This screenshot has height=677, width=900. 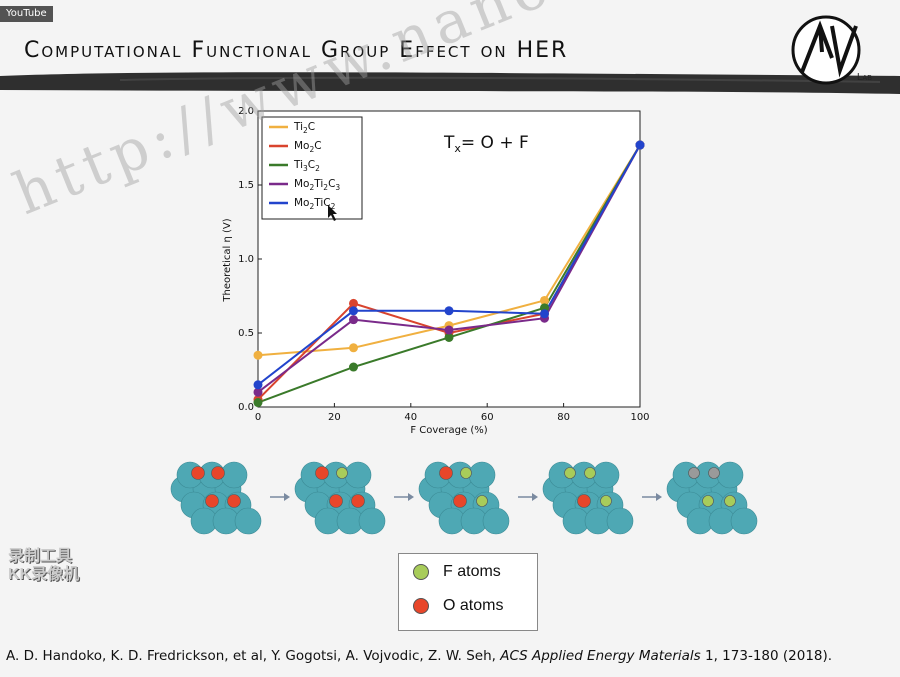 I want to click on atom-legend-item-f: F atoms, so click(x=457, y=572).